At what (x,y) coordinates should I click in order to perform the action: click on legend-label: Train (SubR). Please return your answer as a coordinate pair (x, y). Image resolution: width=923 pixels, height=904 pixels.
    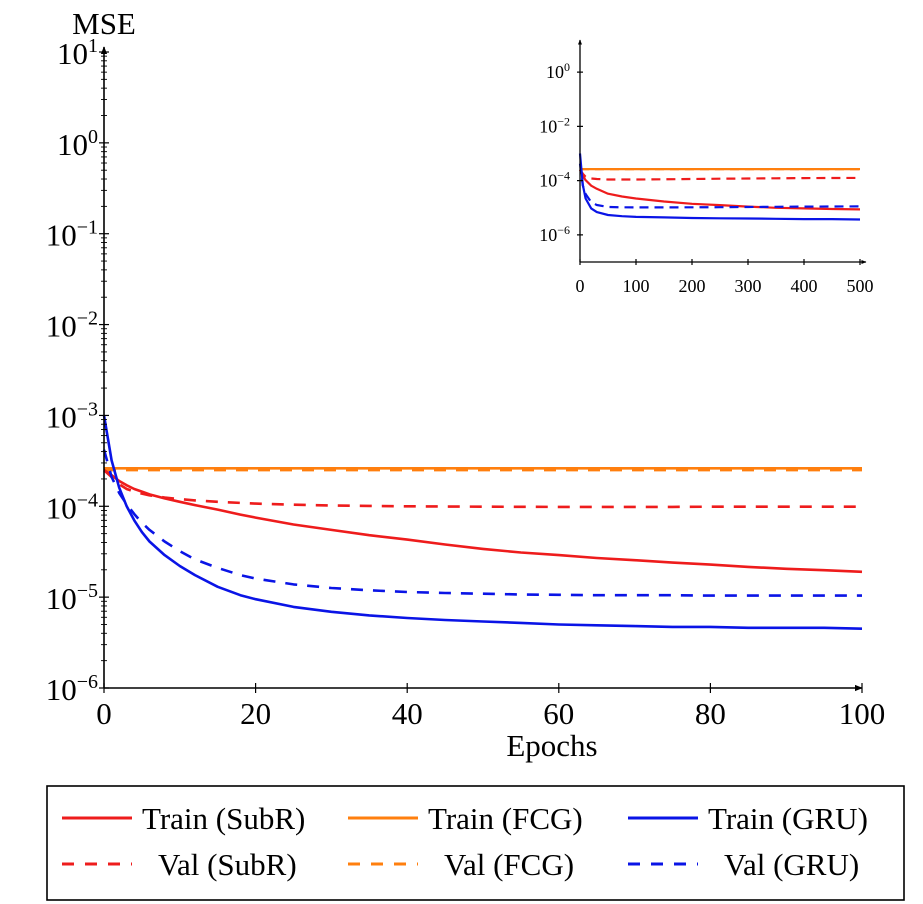
    Looking at the image, I should click on (223, 818).